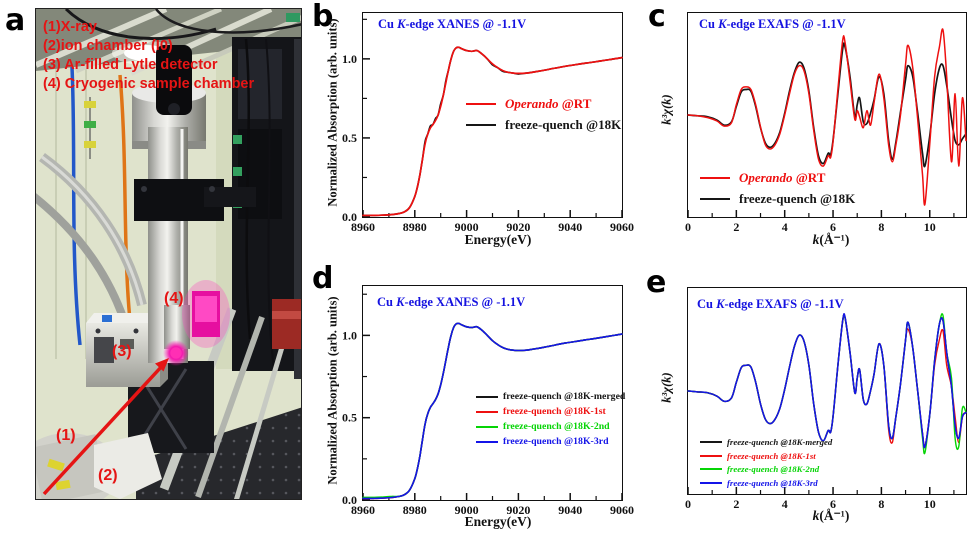 The height and width of the screenshot is (533, 980). Describe the element at coordinates (656, 282) in the screenshot. I see `panel-letter-e: e` at that location.